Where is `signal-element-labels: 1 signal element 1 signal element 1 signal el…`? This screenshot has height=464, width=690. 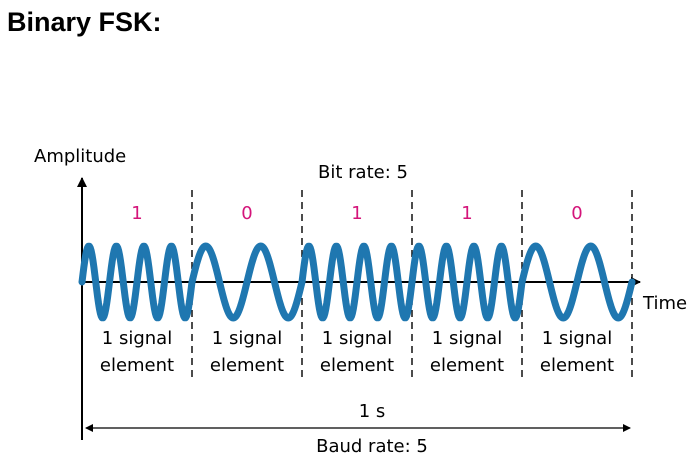
signal-element-labels: 1 signal element 1 signal element 1 signal el… is located at coordinates (357, 352).